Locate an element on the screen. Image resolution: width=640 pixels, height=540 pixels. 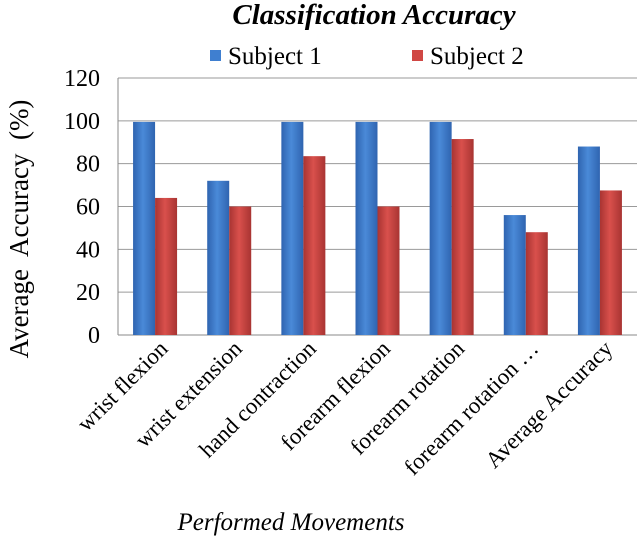
y-tick-label: 80 is located at coordinates (88, 165).